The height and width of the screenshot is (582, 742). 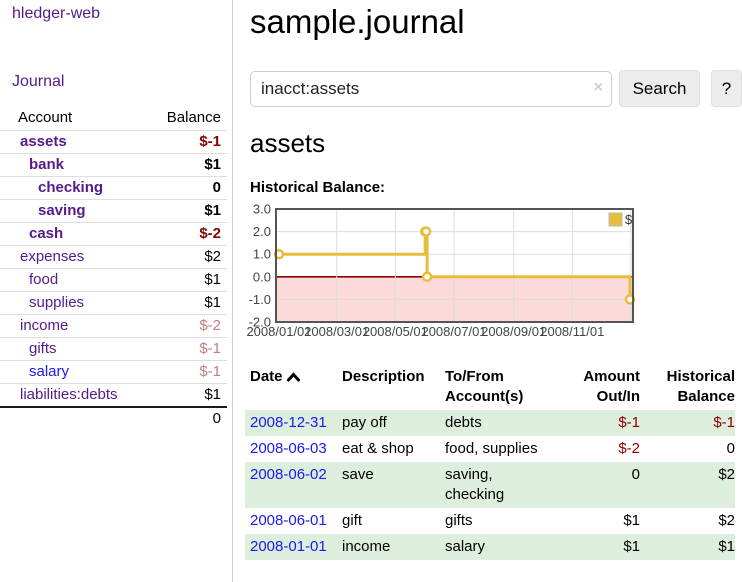 I want to click on account-row: gifts $-1, so click(x=113, y=349).